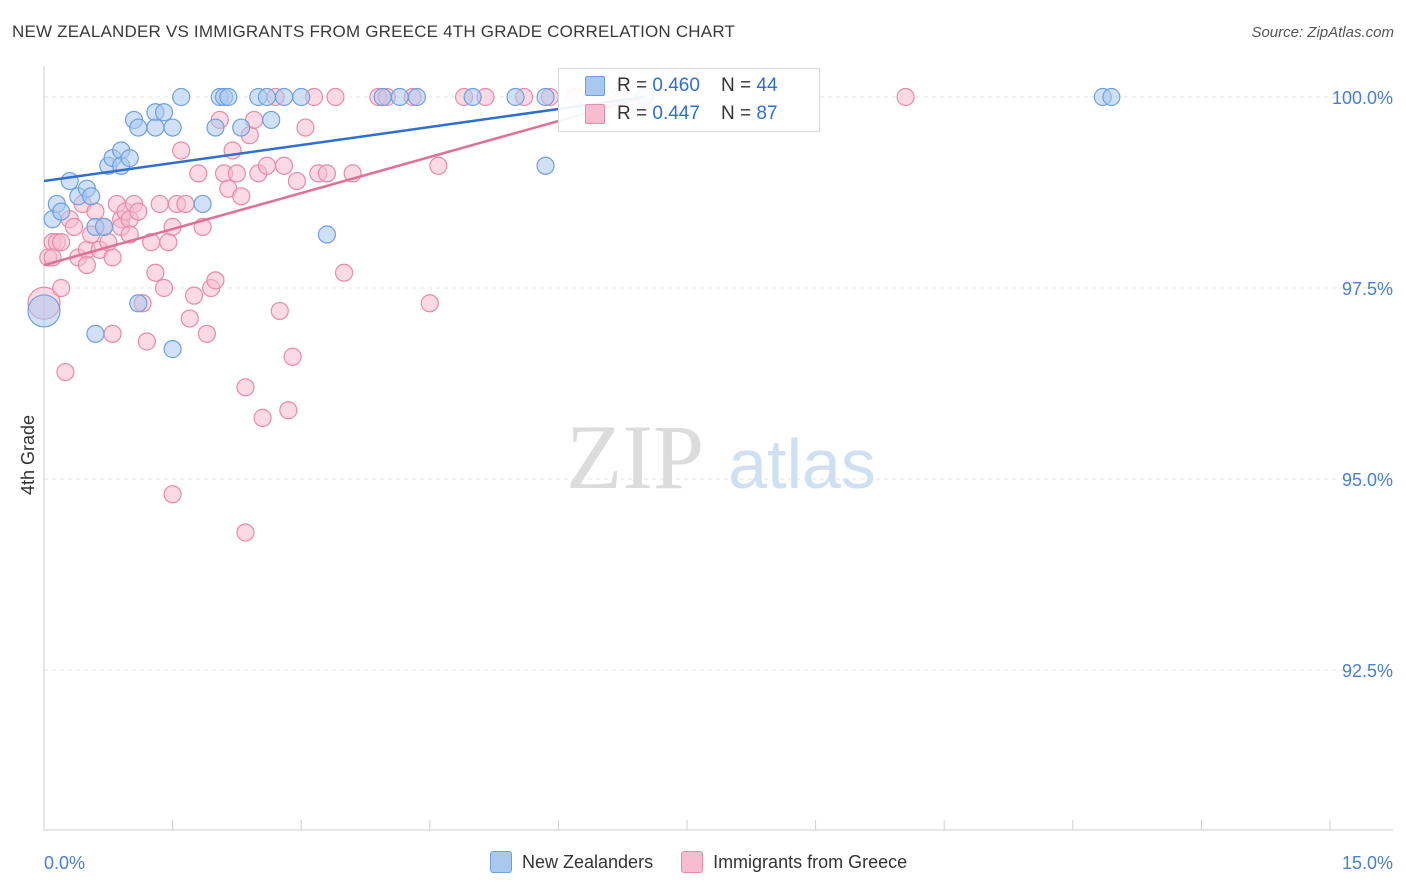 The width and height of the screenshot is (1406, 892). What do you see at coordinates (767, 85) in the screenshot?
I see `n-value: 44` at bounding box center [767, 85].